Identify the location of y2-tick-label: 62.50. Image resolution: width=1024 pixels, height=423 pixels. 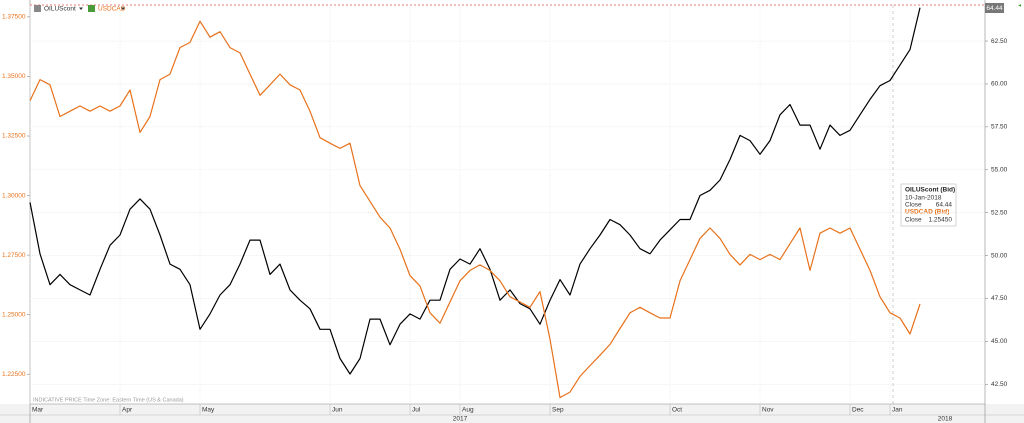
(999, 41).